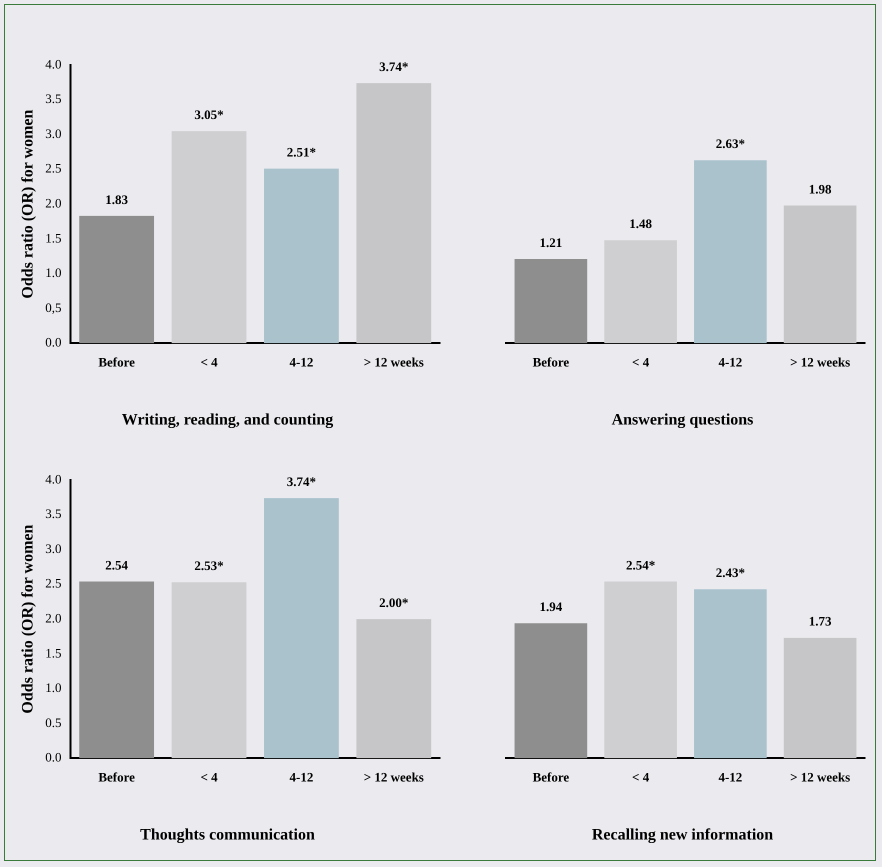 This screenshot has width=882, height=867. Describe the element at coordinates (393, 602) in the screenshot. I see `data-label: 2.00*` at that location.